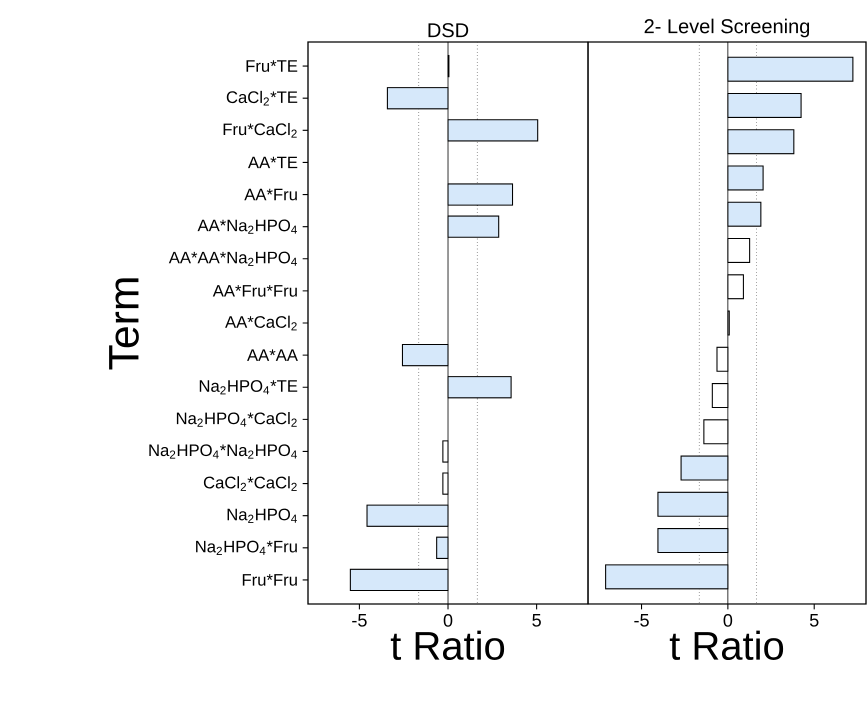 Image resolution: width=867 pixels, height=704 pixels. Describe the element at coordinates (727, 28) in the screenshot. I see `chart-title: 2- Level Screening` at that location.